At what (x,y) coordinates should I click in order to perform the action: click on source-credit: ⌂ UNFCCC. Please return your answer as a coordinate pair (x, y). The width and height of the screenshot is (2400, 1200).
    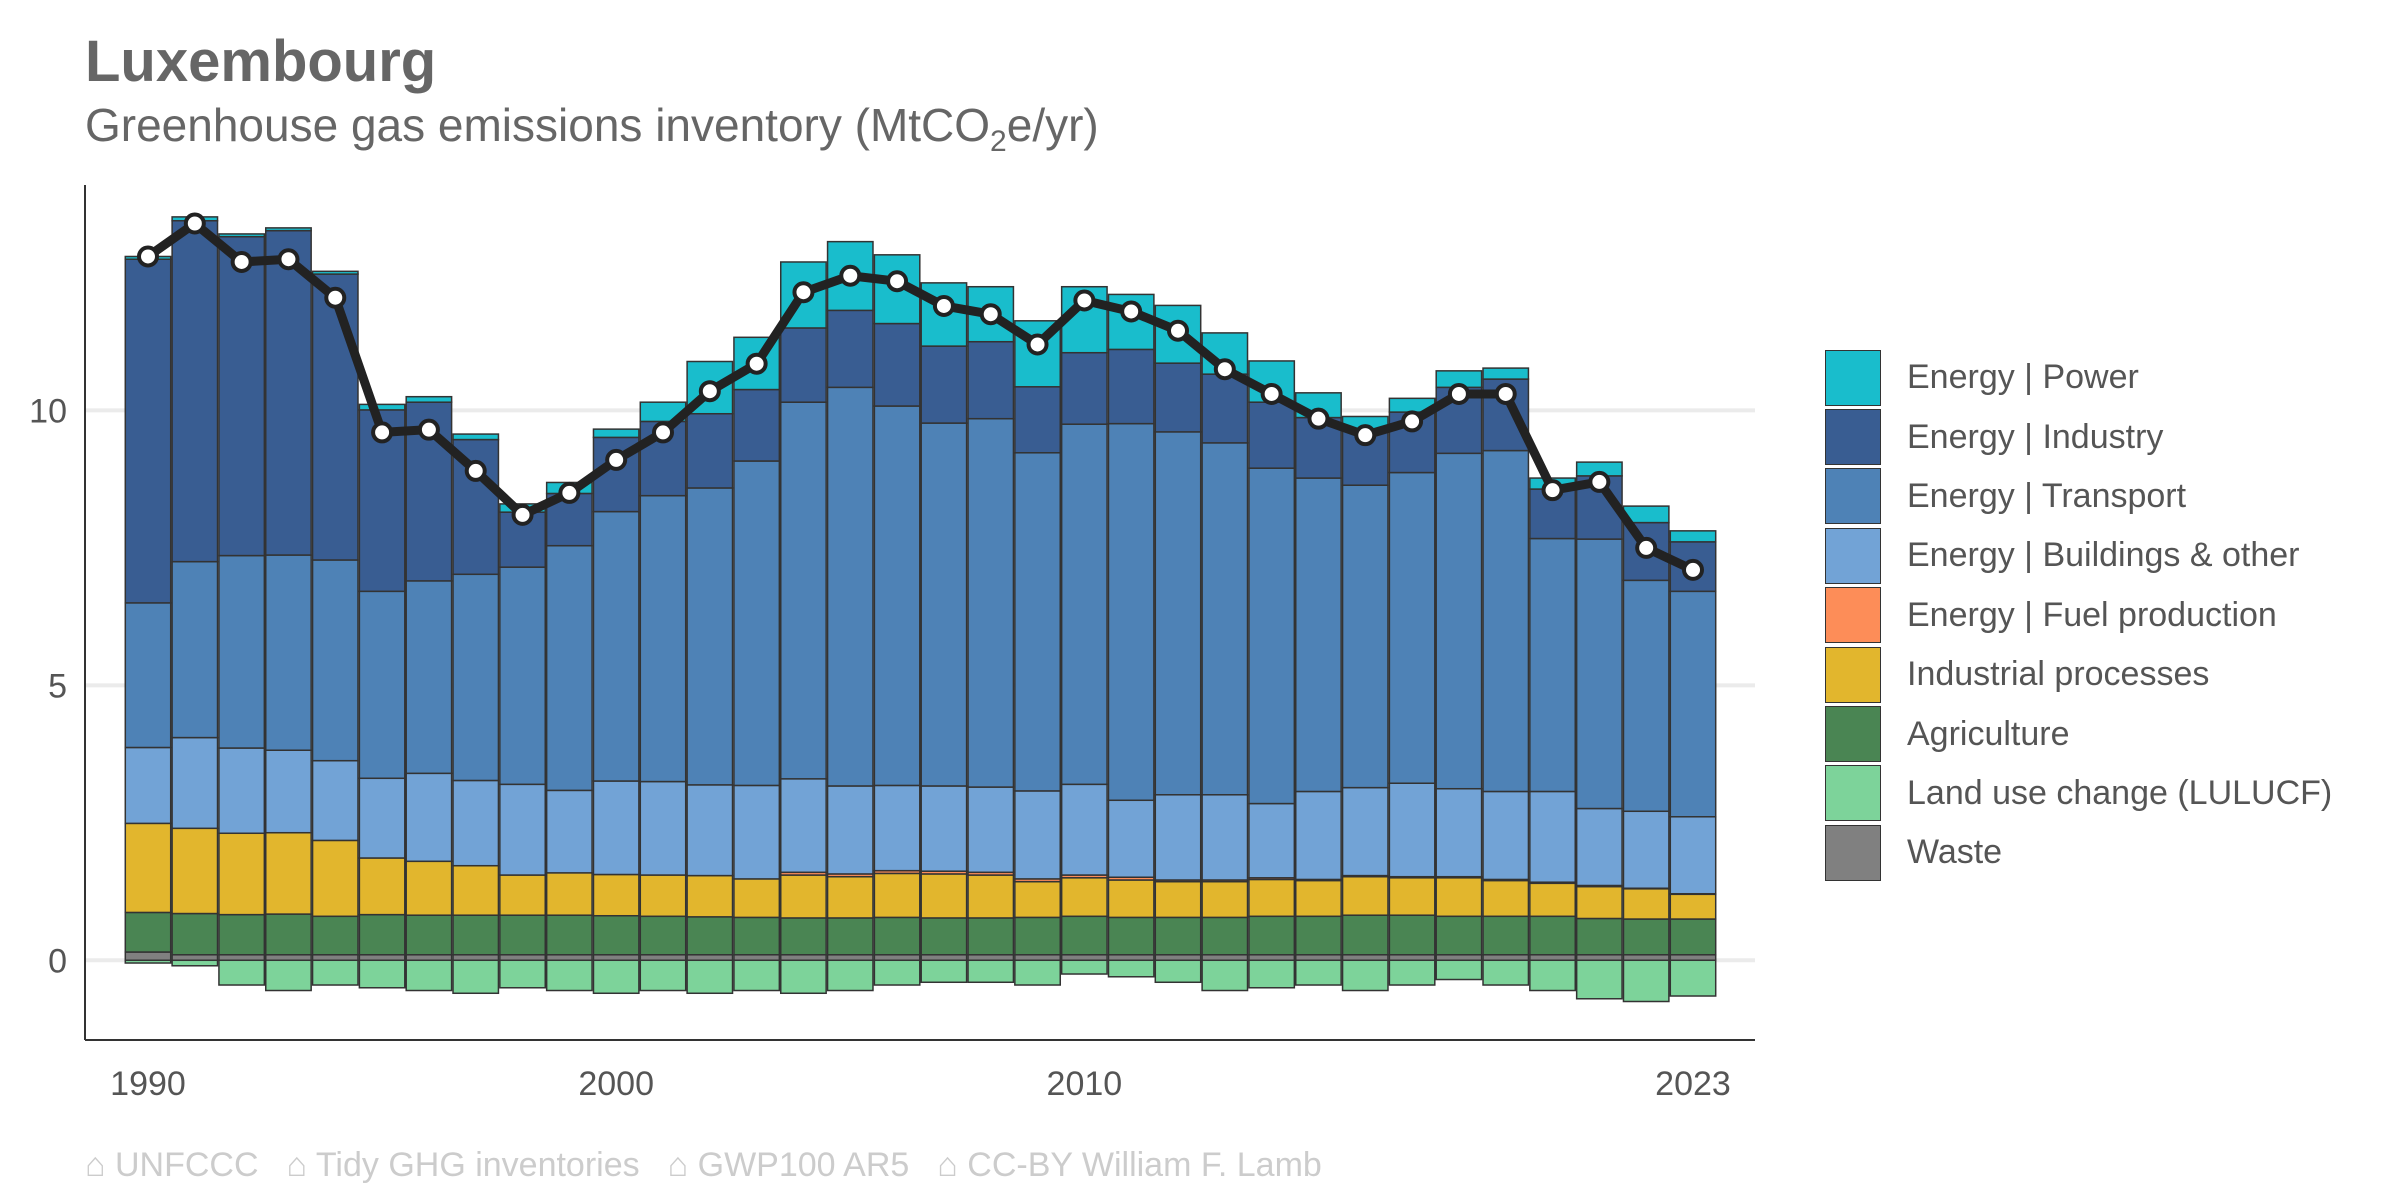
    Looking at the image, I should click on (172, 1165).